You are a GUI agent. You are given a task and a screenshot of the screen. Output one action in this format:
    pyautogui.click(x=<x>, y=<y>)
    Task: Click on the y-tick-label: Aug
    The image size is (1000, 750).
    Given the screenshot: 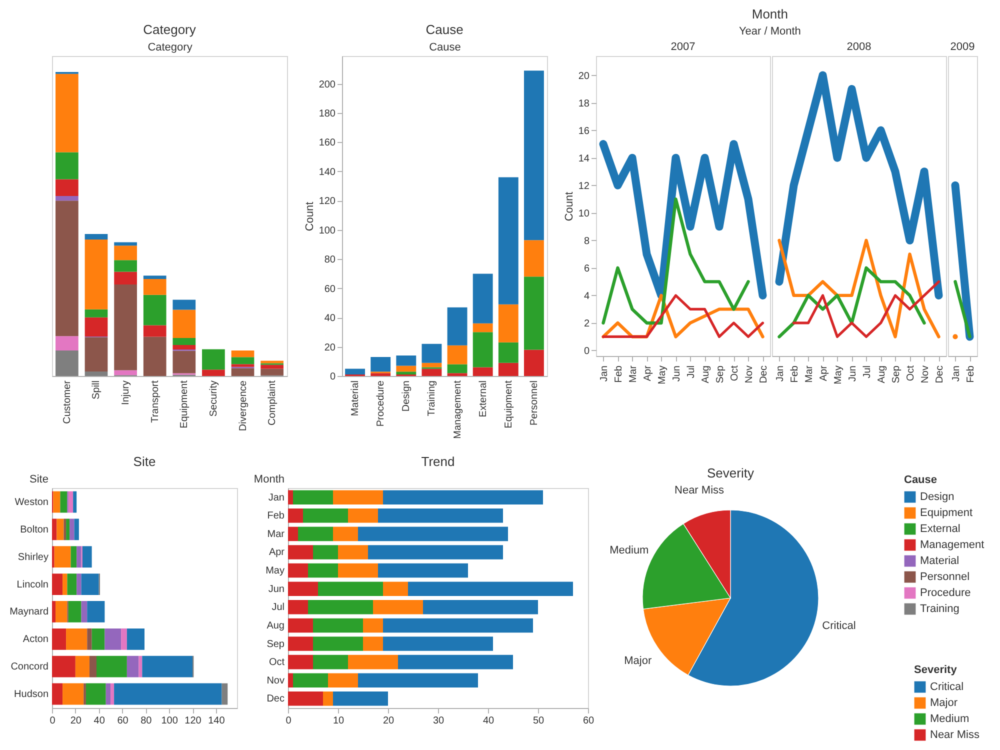 What is the action you would take?
    pyautogui.click(x=275, y=626)
    